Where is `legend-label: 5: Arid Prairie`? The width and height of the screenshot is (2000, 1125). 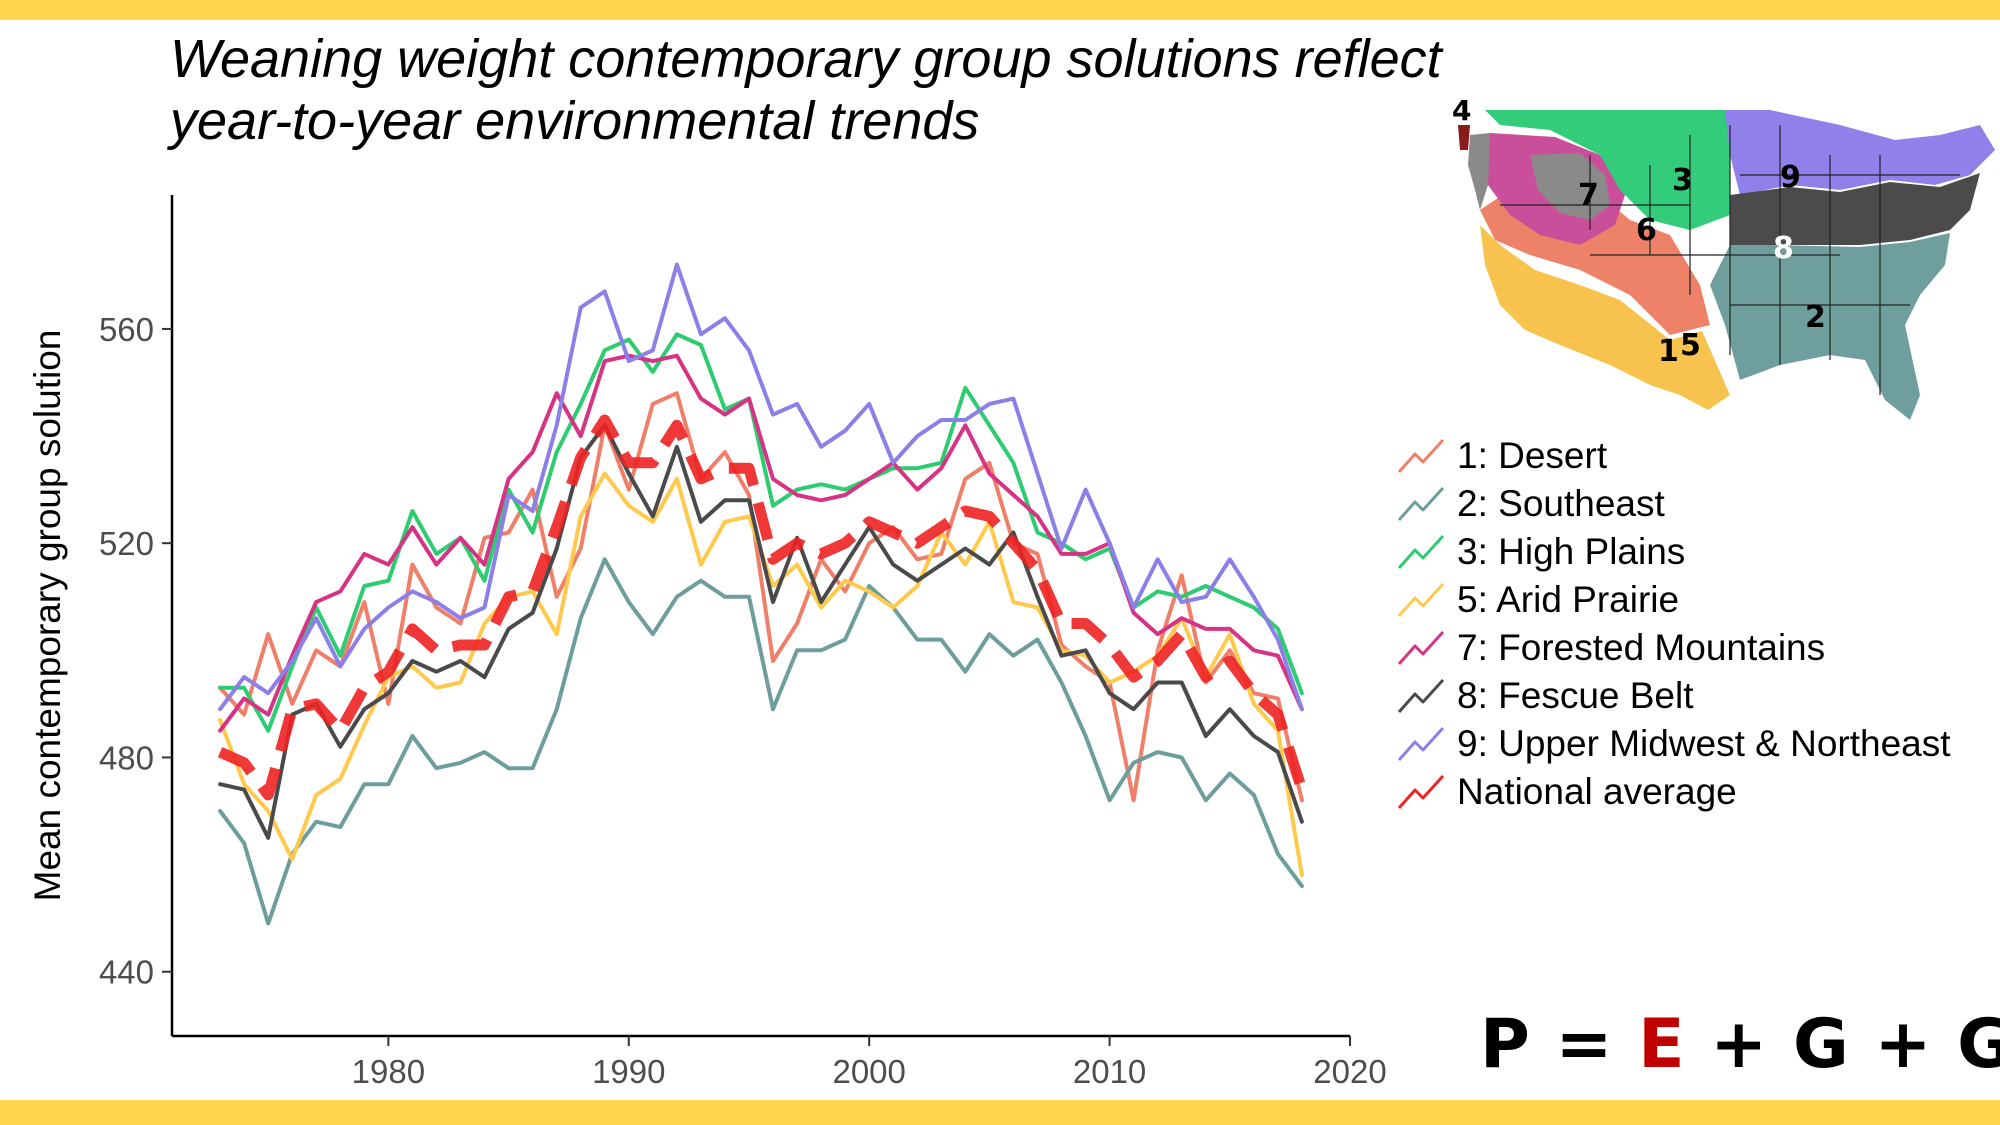
legend-label: 5: Arid Prairie is located at coordinates (1568, 599).